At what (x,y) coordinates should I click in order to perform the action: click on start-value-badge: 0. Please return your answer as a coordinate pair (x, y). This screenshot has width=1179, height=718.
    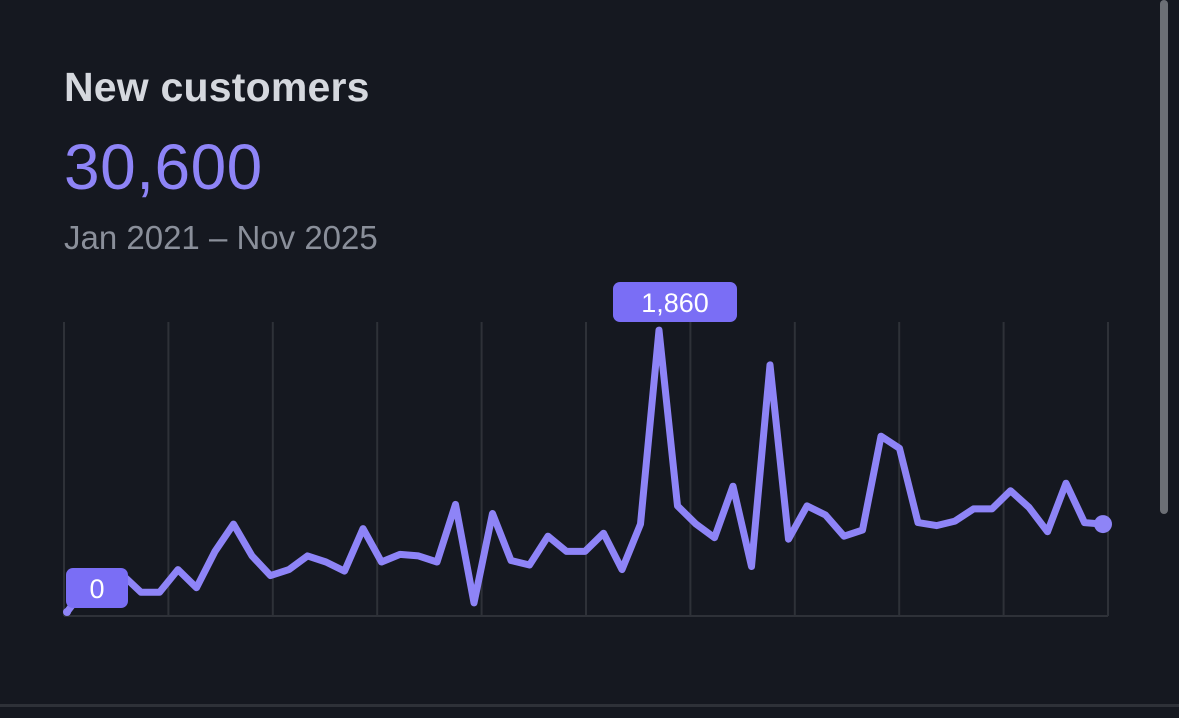
    Looking at the image, I should click on (97, 588).